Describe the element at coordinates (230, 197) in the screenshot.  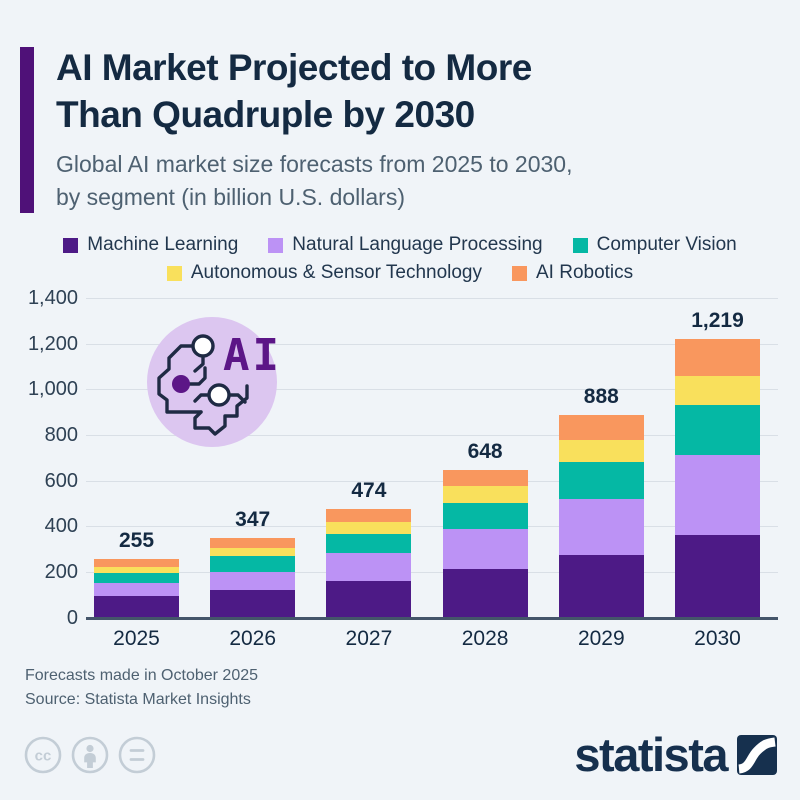
I see `subtitle-line-2: by segment (in billion U.S. dollars)` at that location.